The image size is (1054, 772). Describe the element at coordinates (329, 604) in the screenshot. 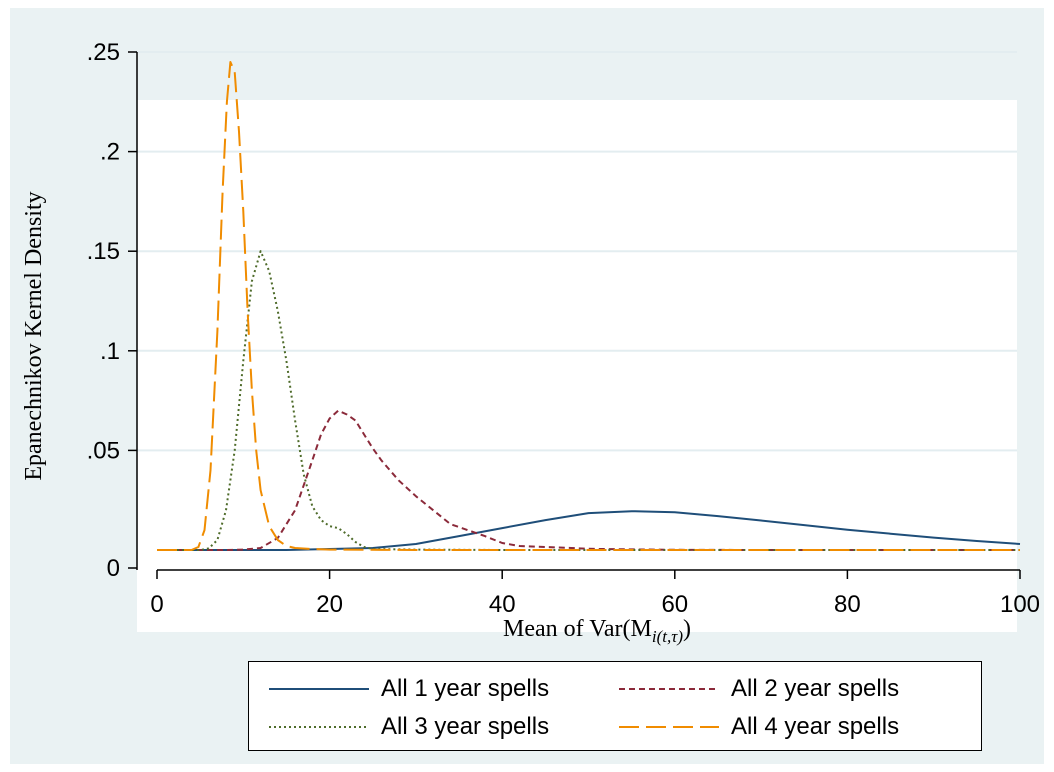

I see `x-tick-label-1: 20` at that location.